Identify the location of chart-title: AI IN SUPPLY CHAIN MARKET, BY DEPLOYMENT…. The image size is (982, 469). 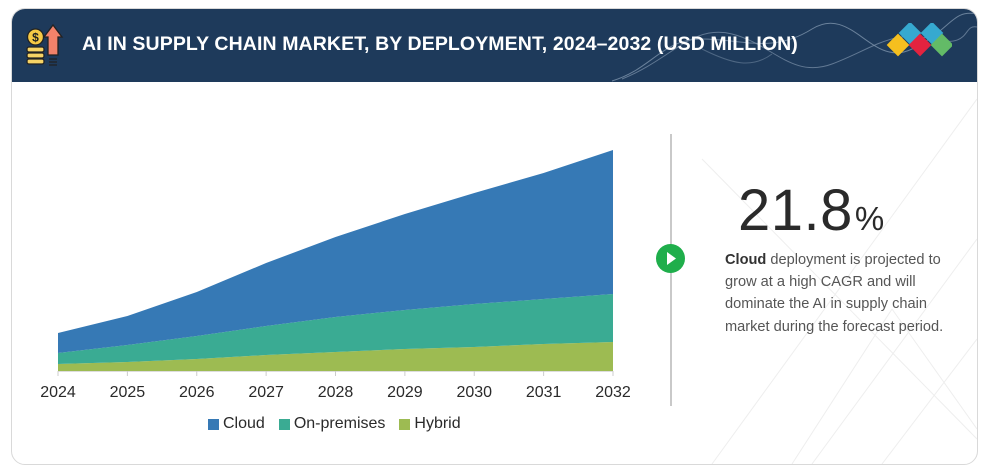
(440, 44).